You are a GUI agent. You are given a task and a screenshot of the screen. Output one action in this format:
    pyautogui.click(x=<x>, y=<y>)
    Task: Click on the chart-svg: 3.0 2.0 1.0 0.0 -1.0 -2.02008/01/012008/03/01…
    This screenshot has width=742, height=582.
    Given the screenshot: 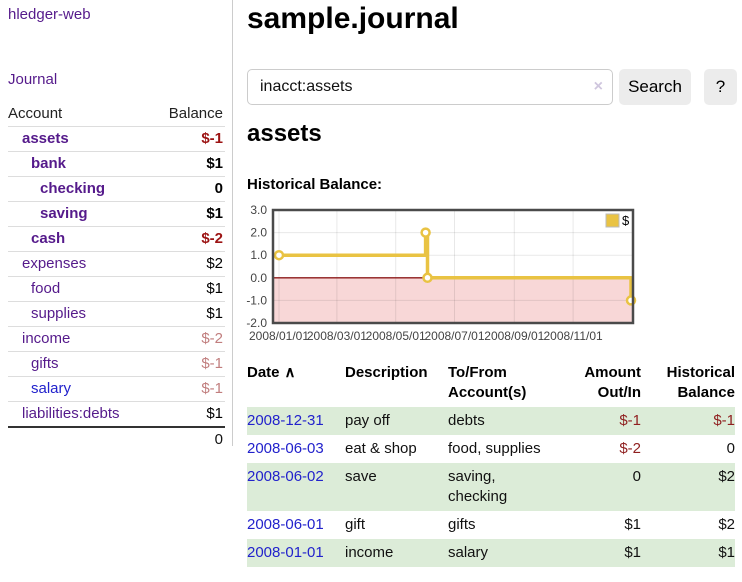 What is the action you would take?
    pyautogui.click(x=441, y=273)
    